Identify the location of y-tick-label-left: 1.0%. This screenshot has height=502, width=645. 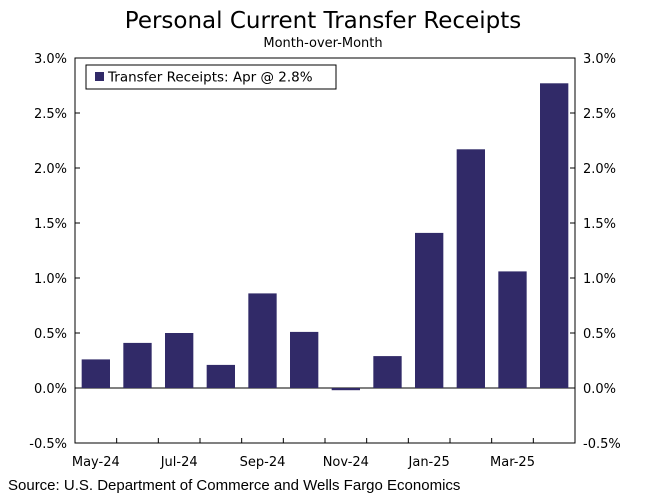
(50, 279).